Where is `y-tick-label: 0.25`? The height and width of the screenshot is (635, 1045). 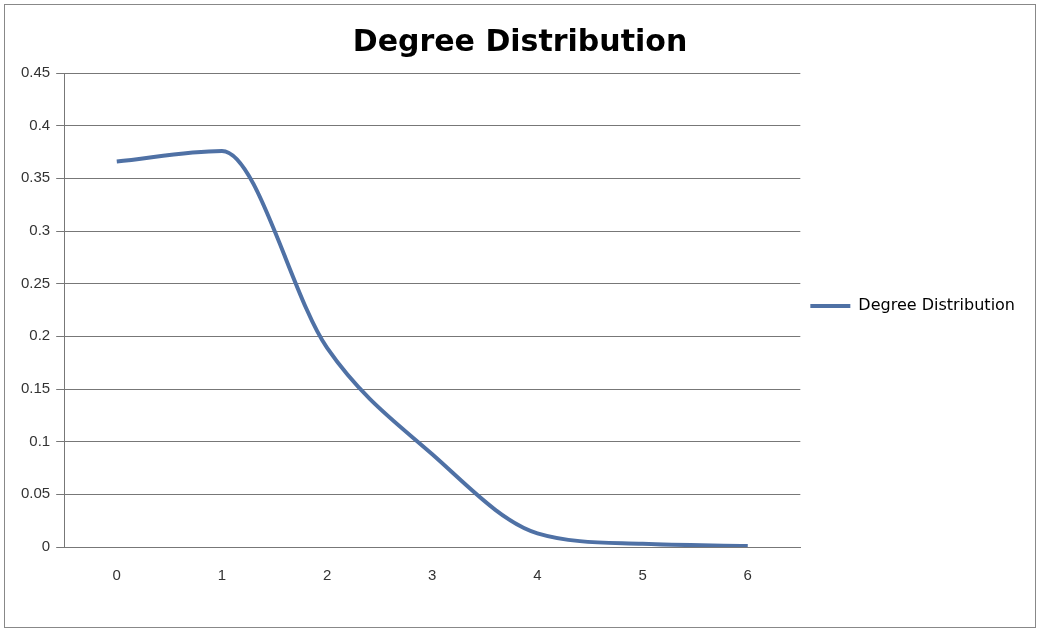 y-tick-label: 0.25 is located at coordinates (35, 282).